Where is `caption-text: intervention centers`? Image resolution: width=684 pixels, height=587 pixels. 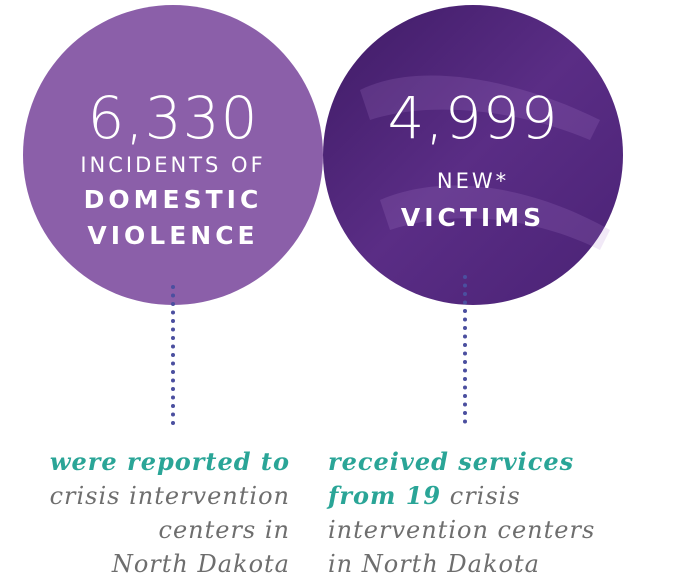 caption-text: intervention centers is located at coordinates (461, 530).